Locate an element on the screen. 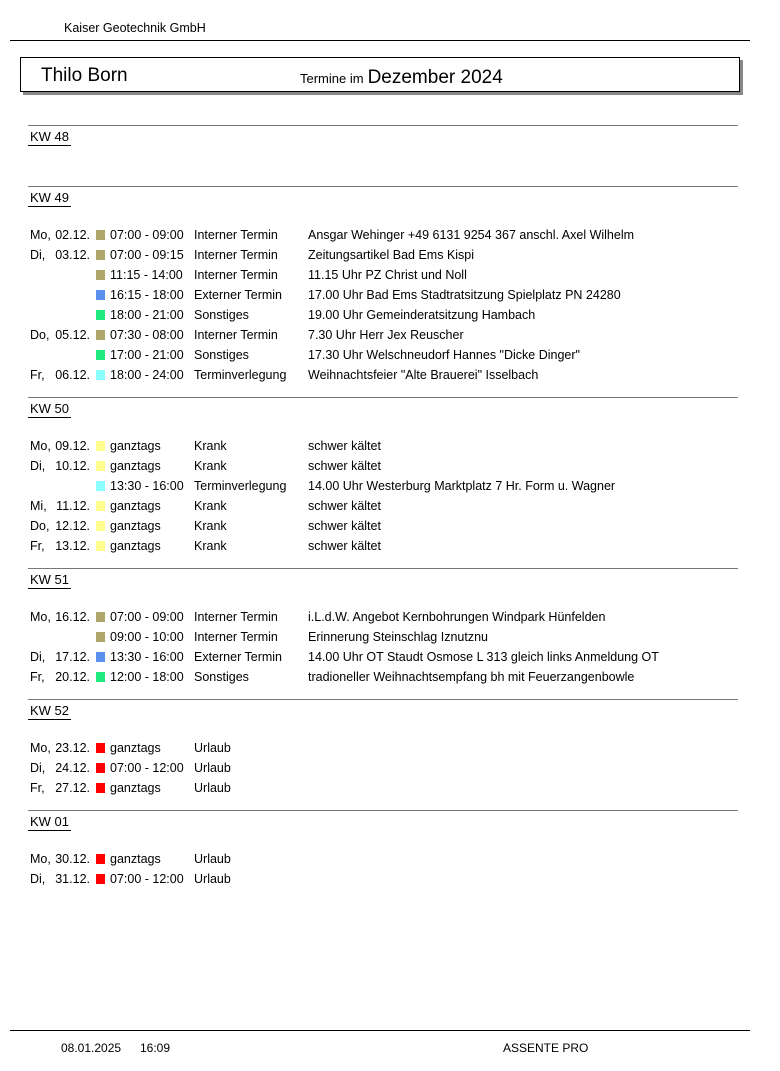 The height and width of the screenshot is (1071, 780). title-box: Thilo Born Termine im Dezember 2024 is located at coordinates (380, 74).